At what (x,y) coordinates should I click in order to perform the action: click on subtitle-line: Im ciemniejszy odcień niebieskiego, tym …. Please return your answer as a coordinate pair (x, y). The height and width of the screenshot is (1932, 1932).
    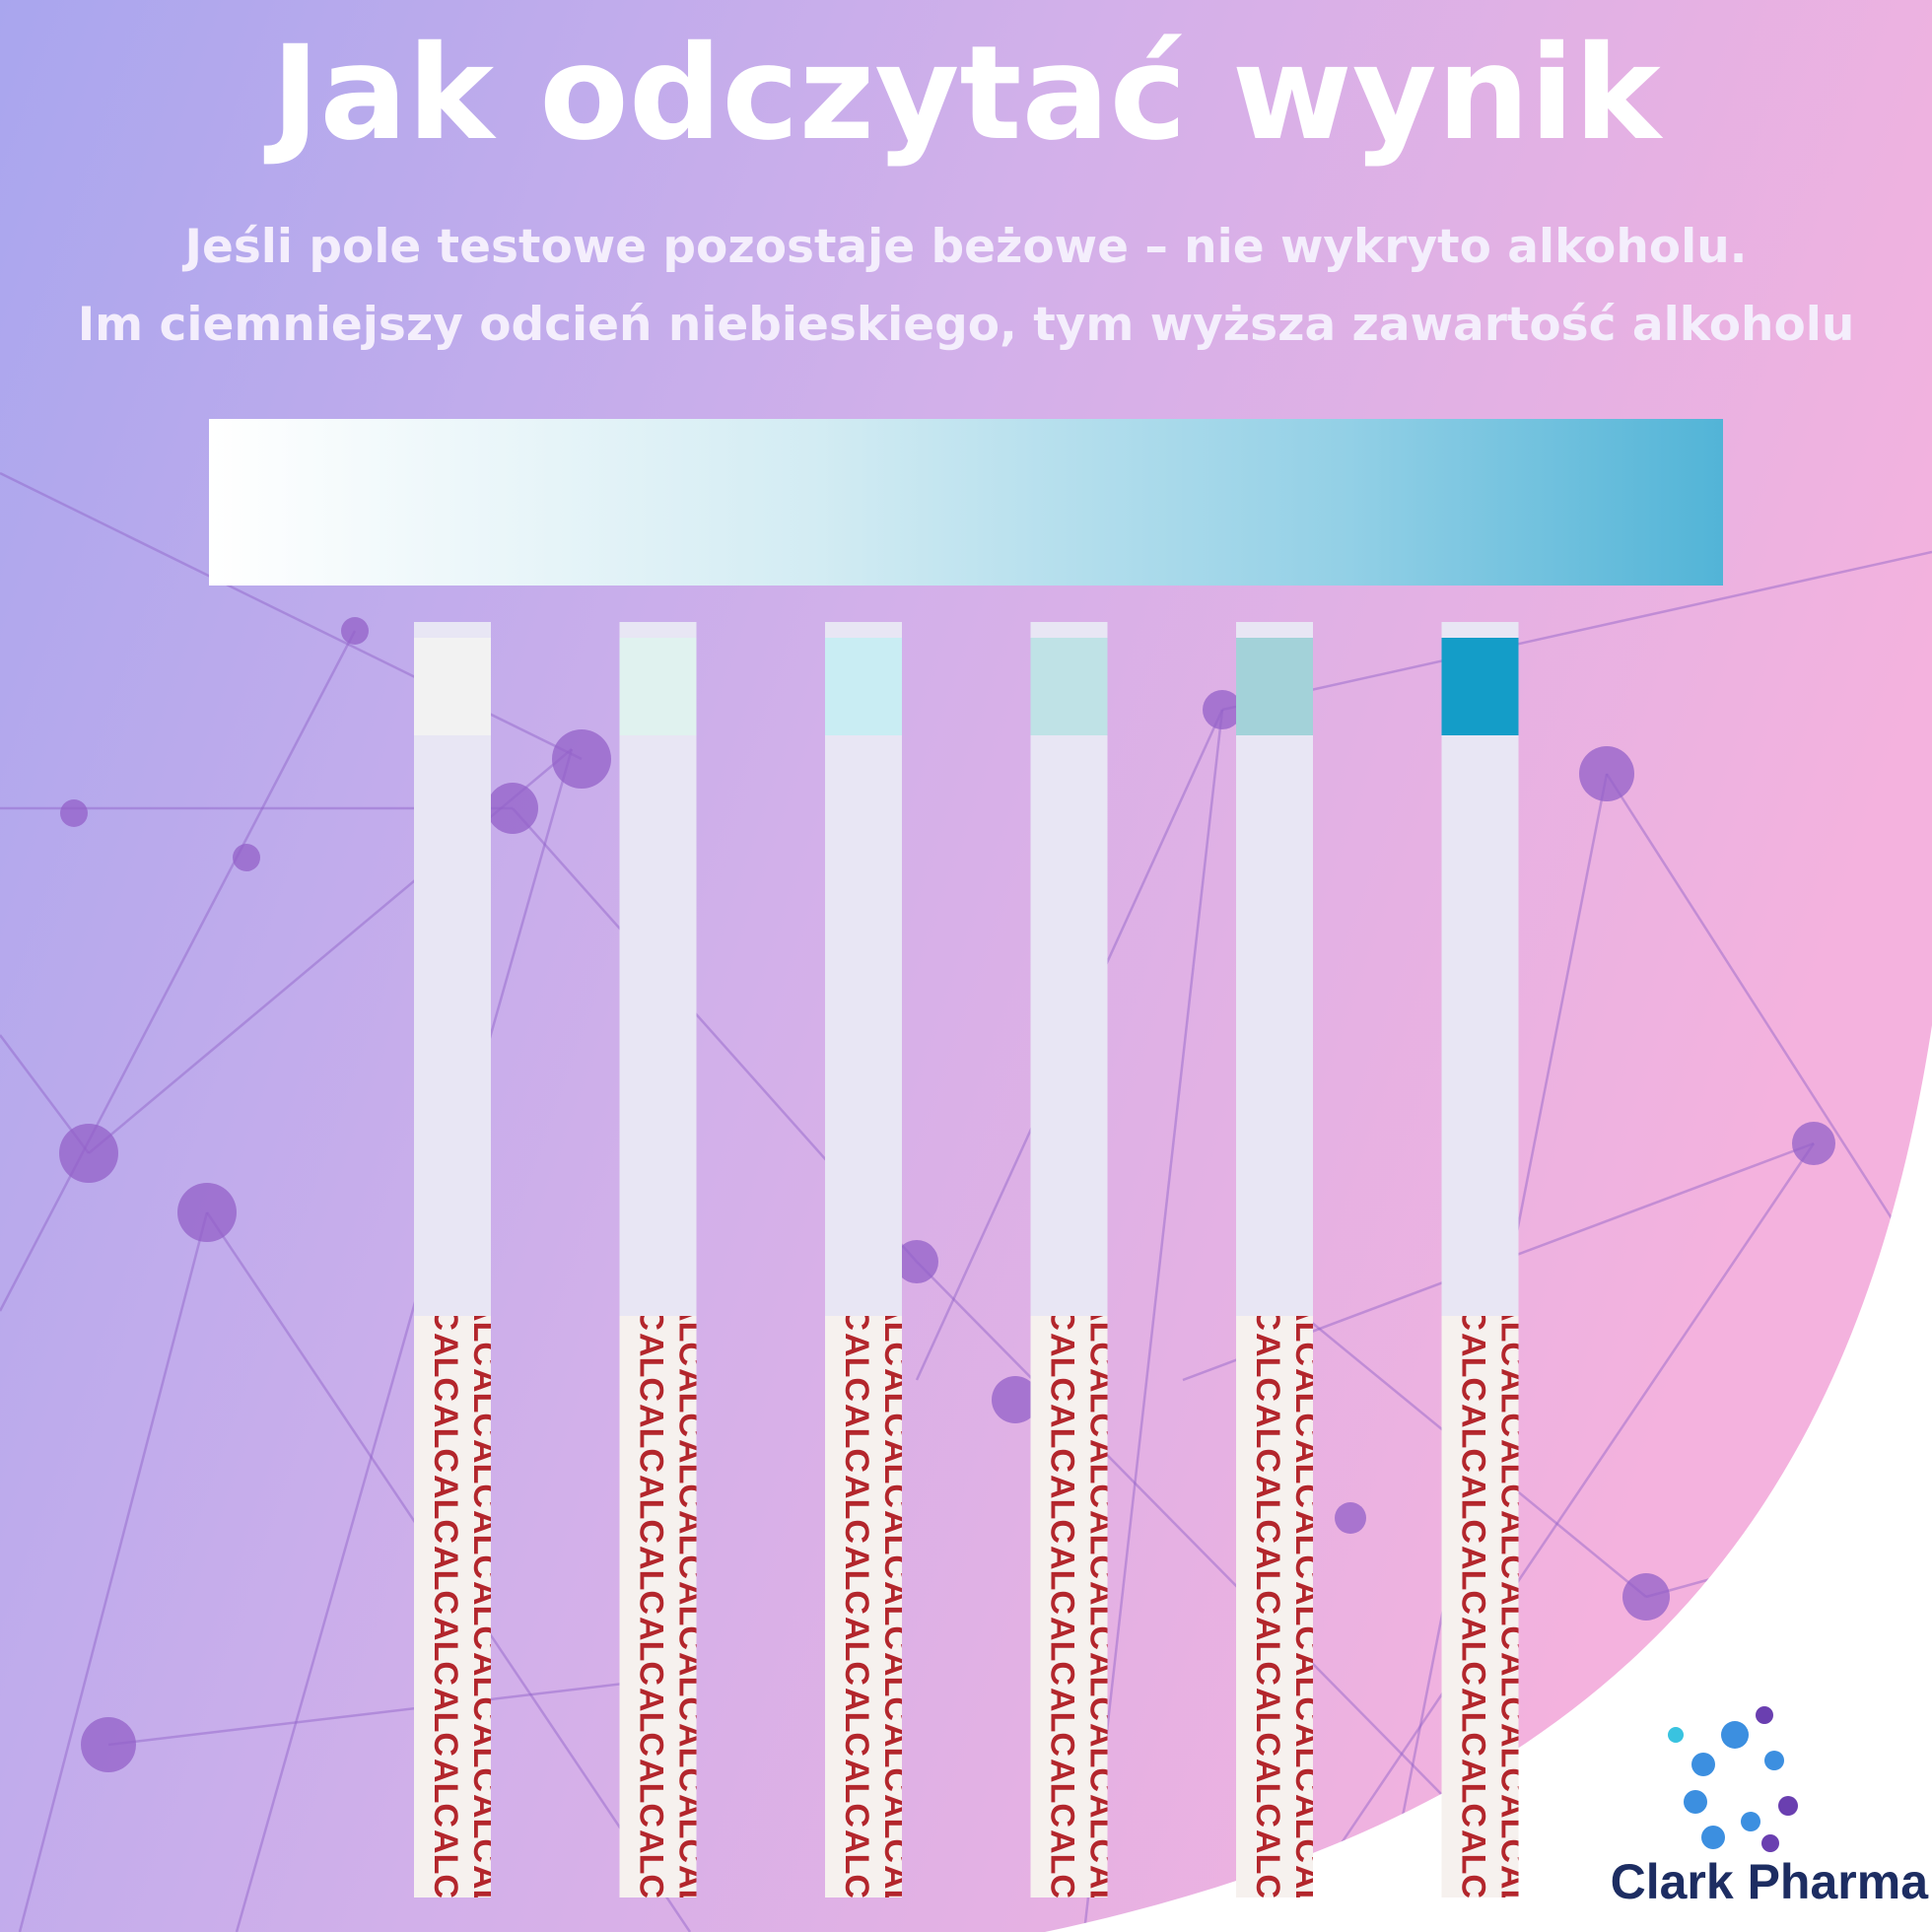
    Looking at the image, I should click on (967, 325).